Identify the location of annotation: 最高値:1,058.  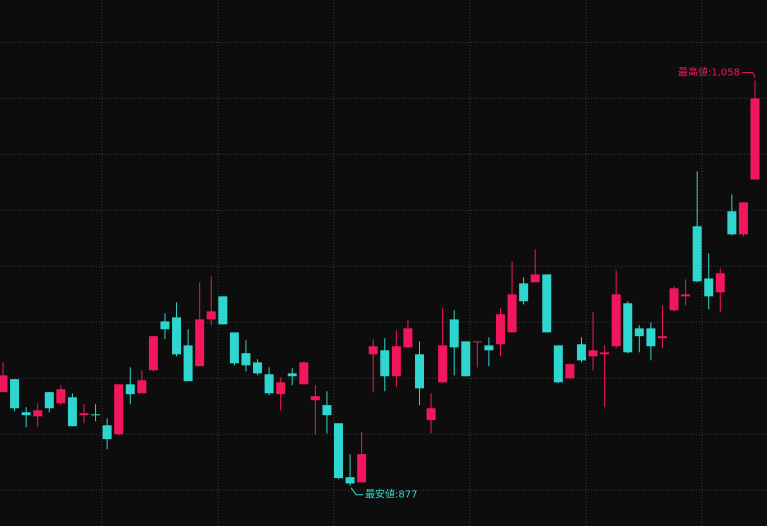
(709, 72).